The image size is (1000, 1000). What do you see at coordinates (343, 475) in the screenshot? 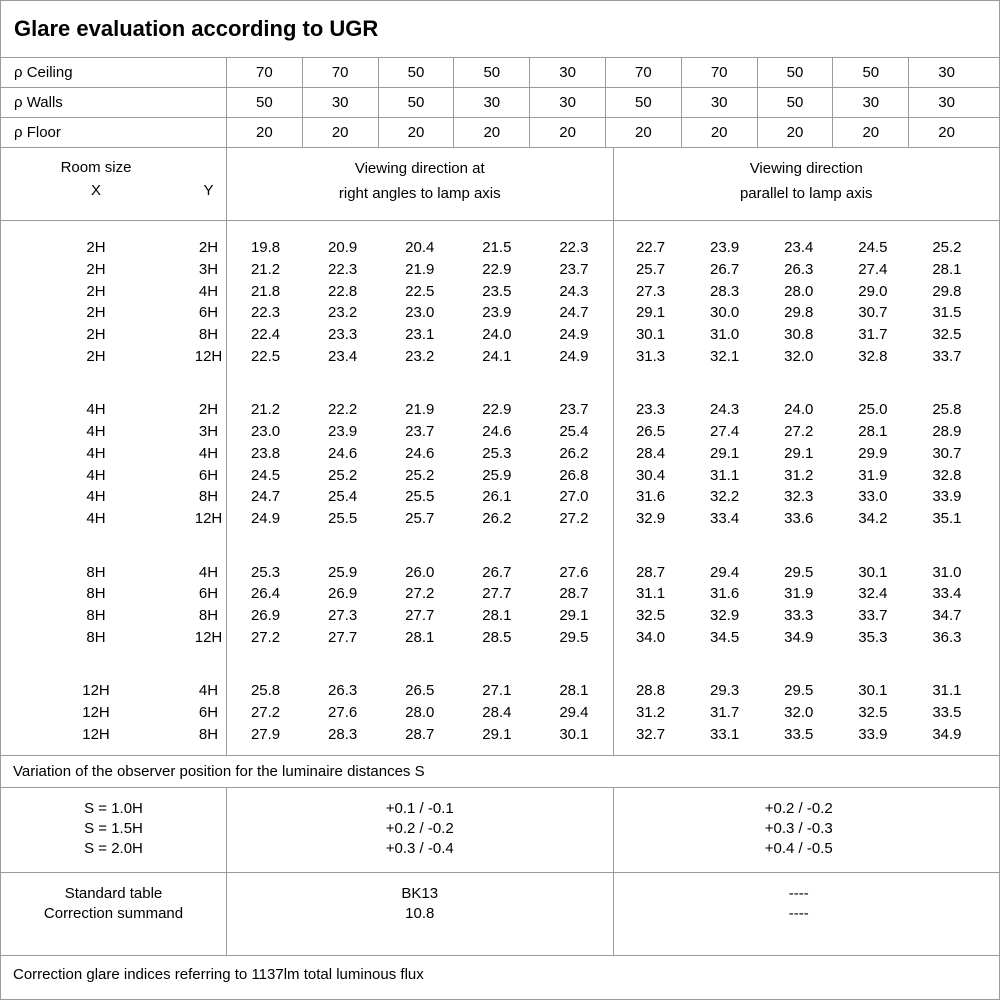
I see `ugr-value: 25.2` at bounding box center [343, 475].